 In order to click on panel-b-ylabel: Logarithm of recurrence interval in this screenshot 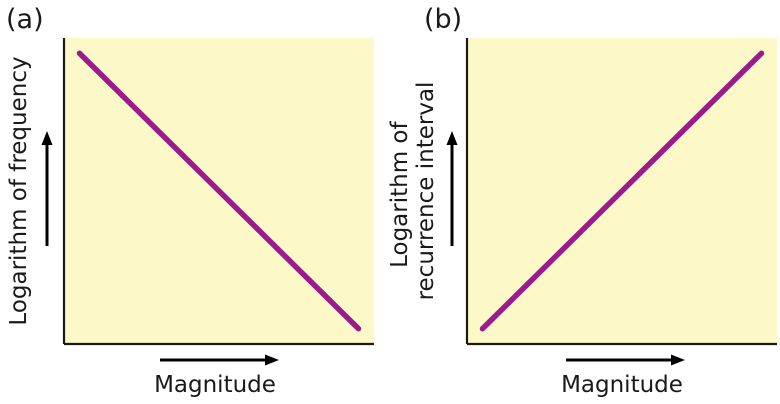, I will do `click(413, 191)`.